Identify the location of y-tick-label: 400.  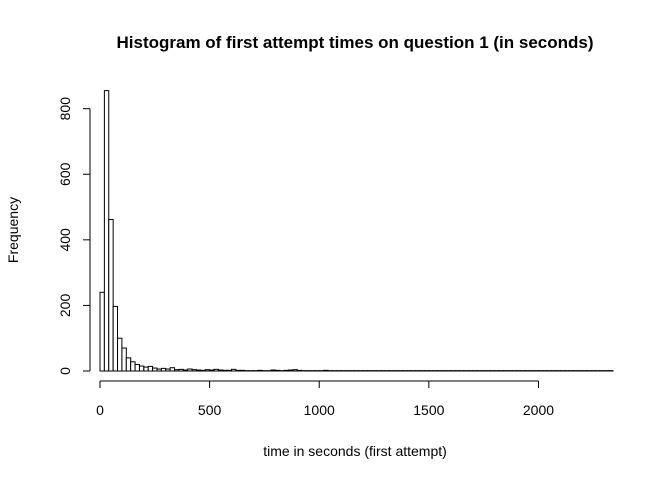
(65, 240).